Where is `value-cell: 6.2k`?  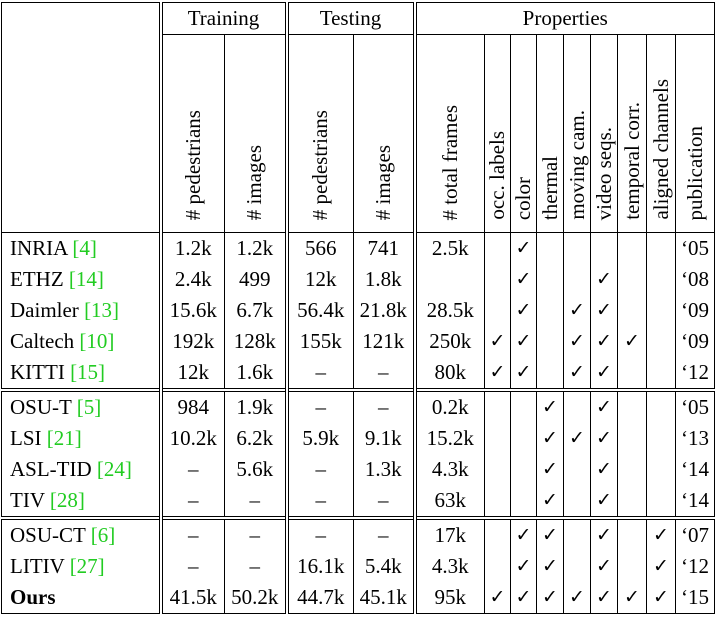
value-cell: 6.2k is located at coordinates (255, 438).